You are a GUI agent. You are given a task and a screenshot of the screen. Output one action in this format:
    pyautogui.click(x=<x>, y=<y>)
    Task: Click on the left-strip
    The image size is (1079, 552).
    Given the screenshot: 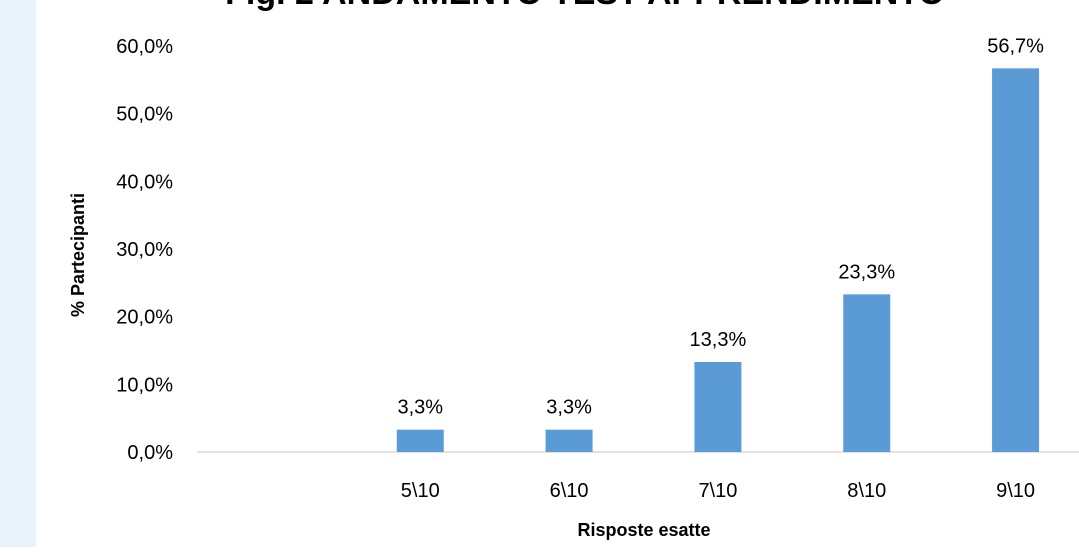 What is the action you would take?
    pyautogui.click(x=18, y=273)
    